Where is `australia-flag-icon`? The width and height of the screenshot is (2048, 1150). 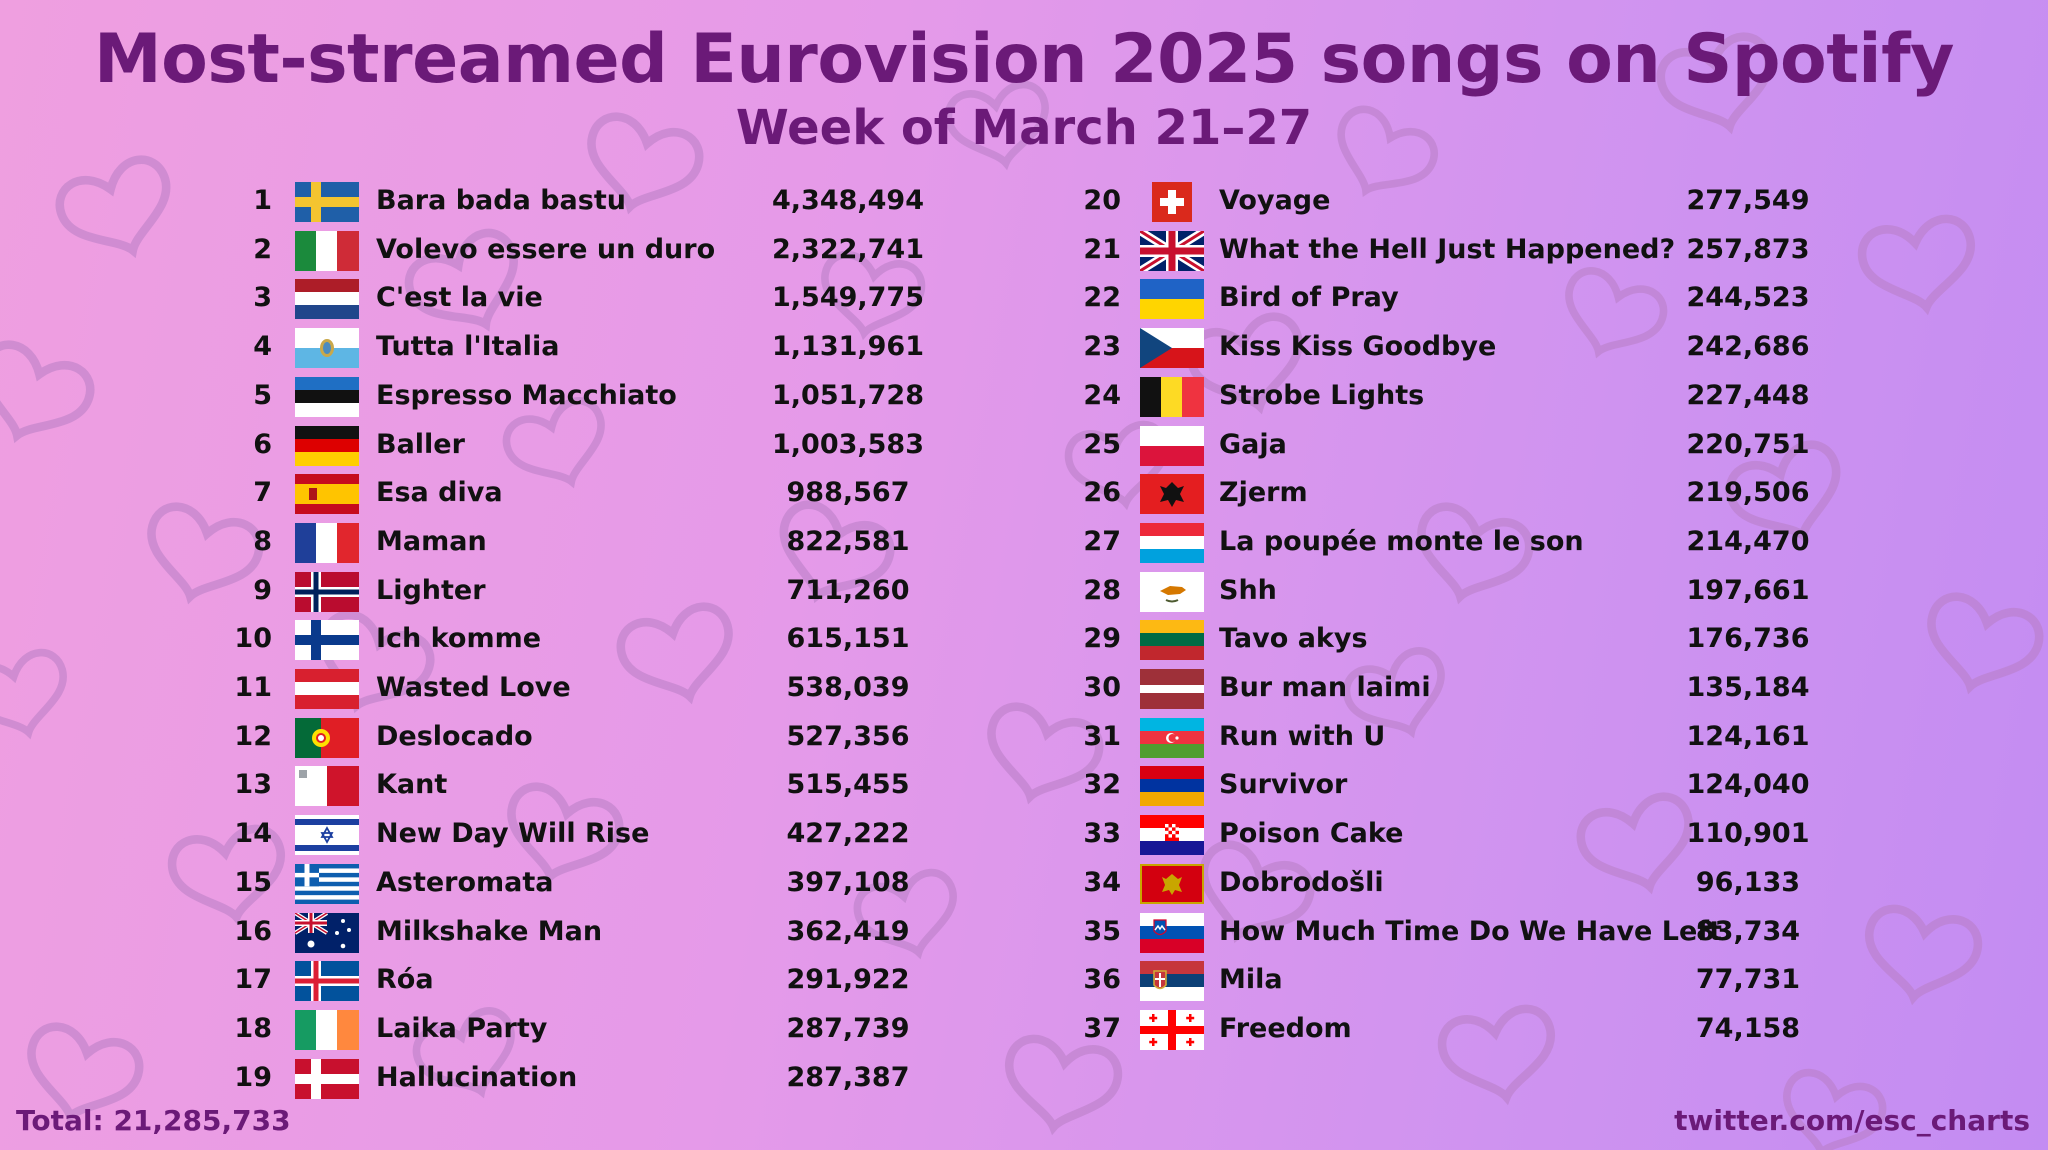 australia-flag-icon is located at coordinates (327, 932).